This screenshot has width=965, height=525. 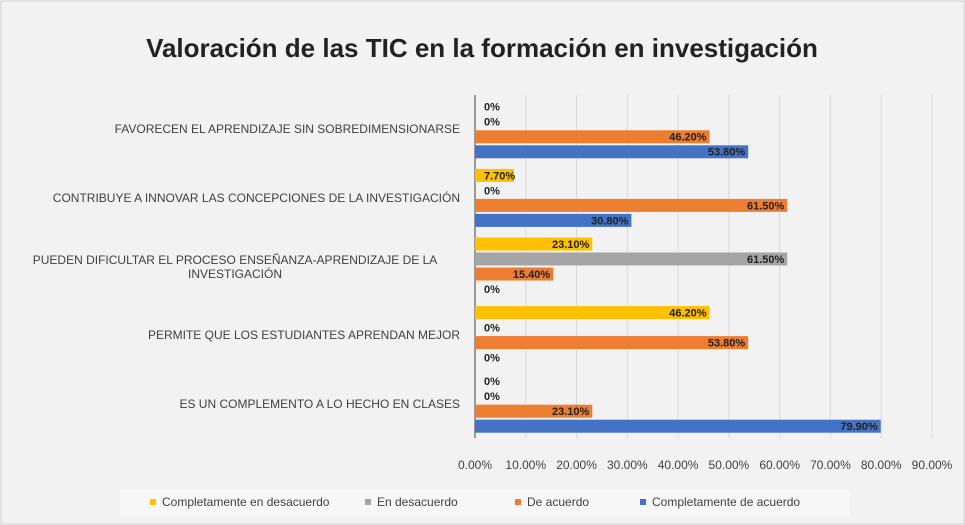 I want to click on x-tick-label: 30.00%, so click(x=627, y=465).